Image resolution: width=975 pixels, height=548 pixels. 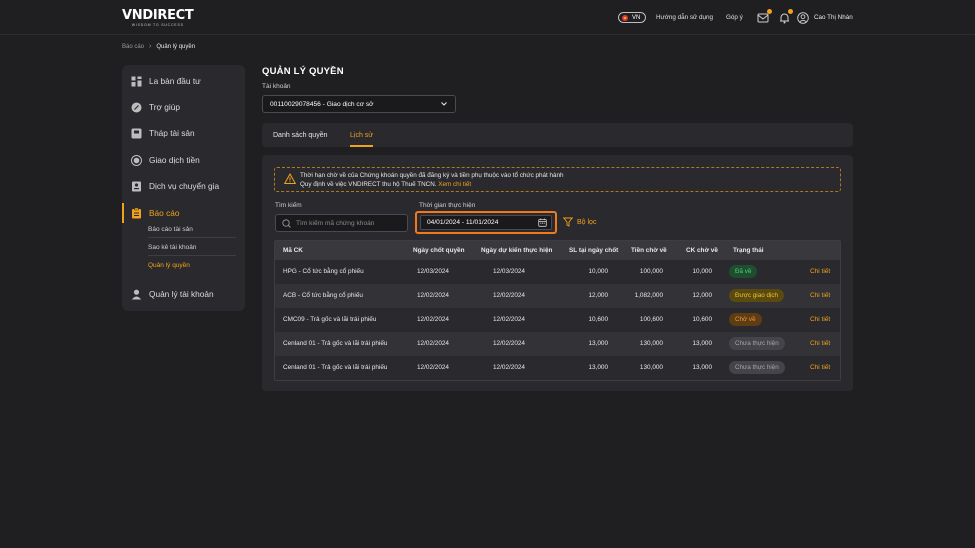 I want to click on sidebar-item-help: Trợ giúp, so click(x=183, y=107).